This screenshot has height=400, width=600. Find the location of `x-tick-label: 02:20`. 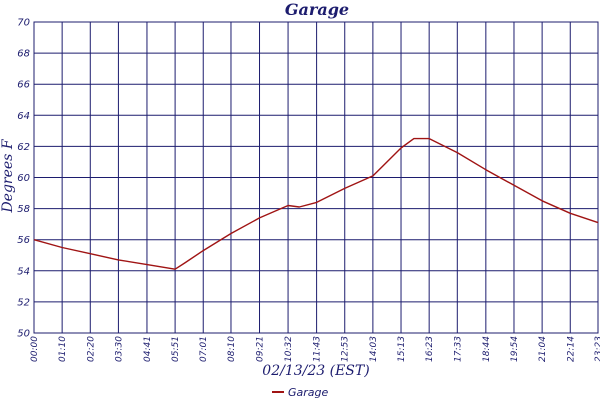

x-tick-label: 02:20 is located at coordinates (91, 349).